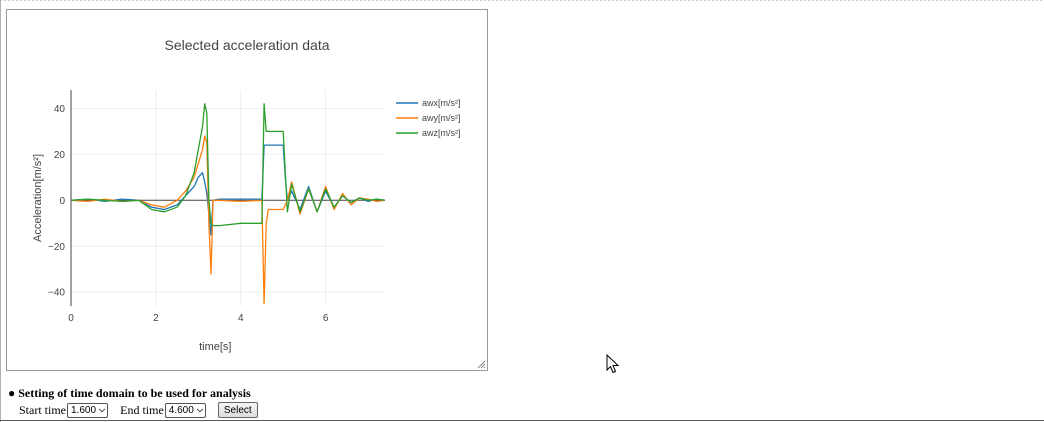  I want to click on page-edge-left, so click(0, 211).